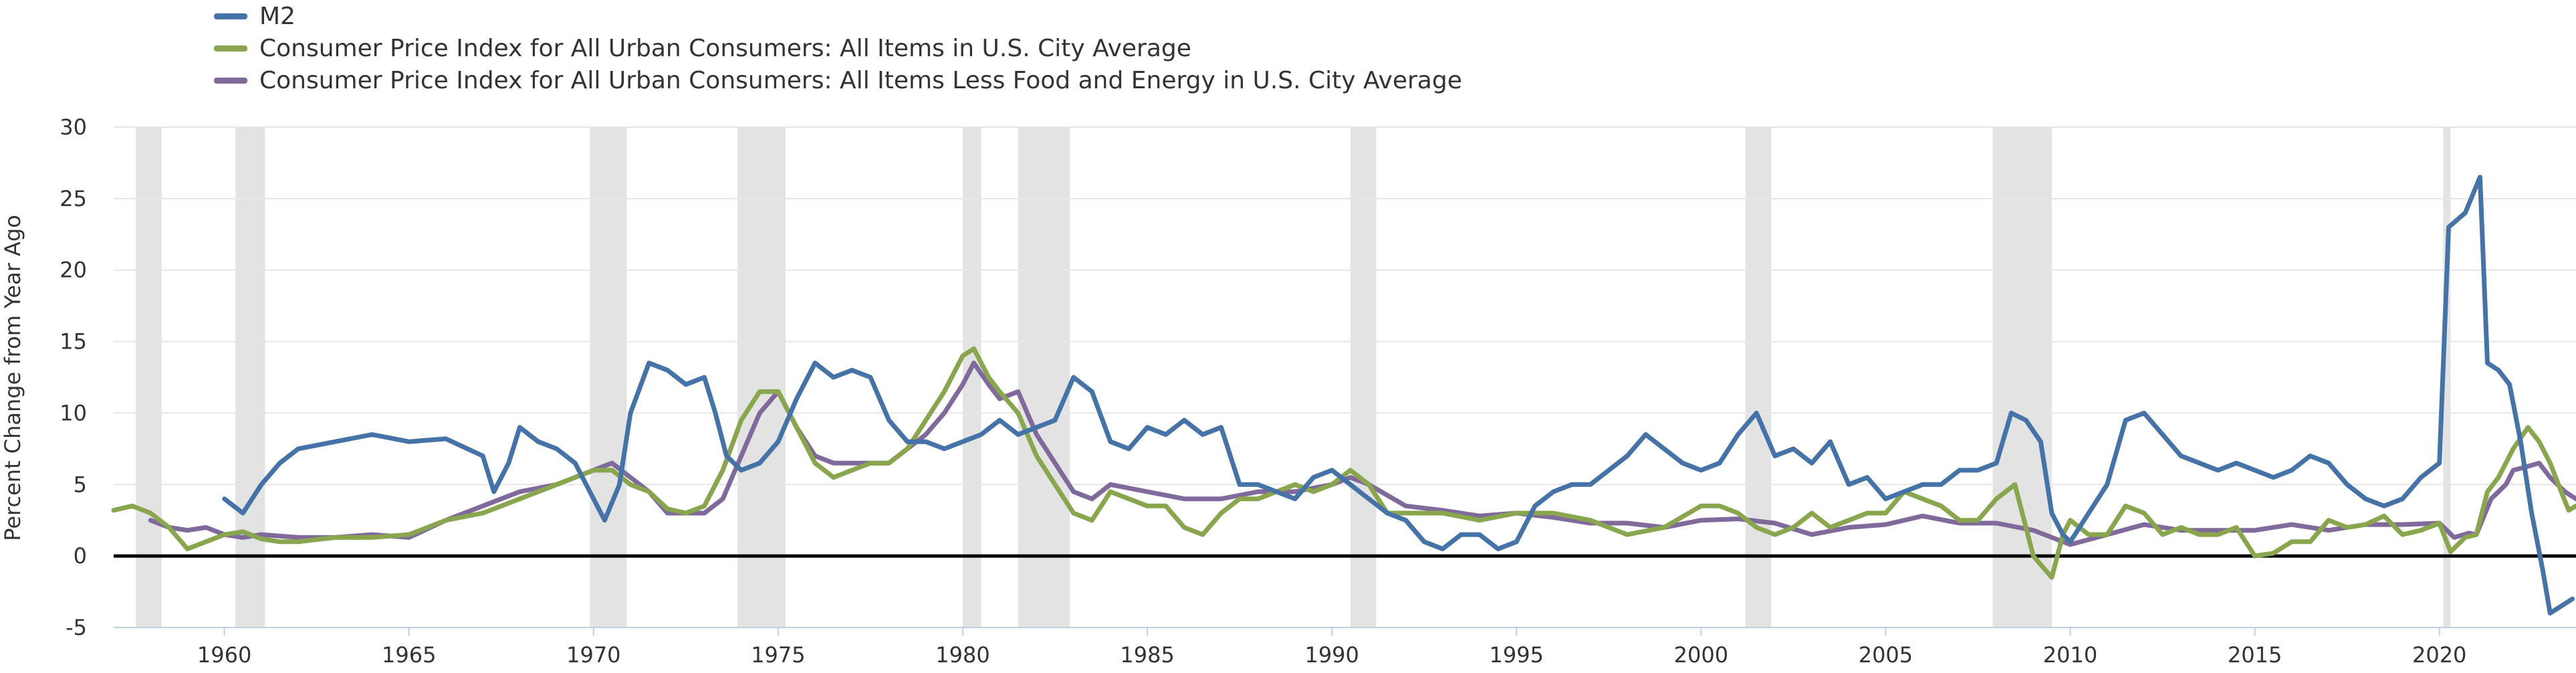 This screenshot has width=2576, height=673. I want to click on x-tick-label: 2005, so click(1886, 655).